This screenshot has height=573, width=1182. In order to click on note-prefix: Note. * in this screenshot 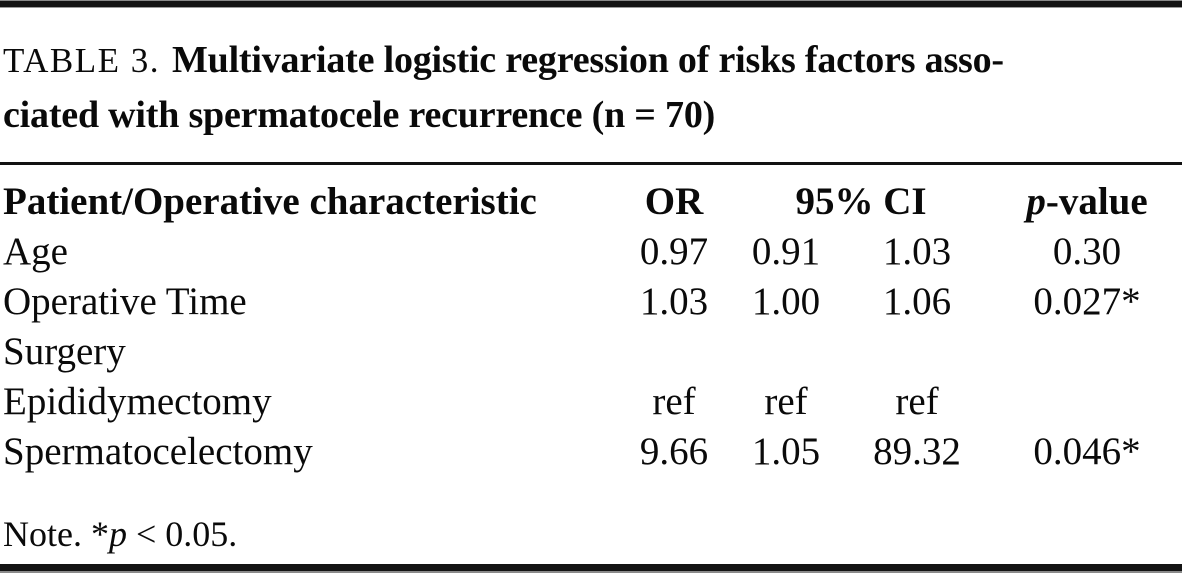, I will do `click(56, 534)`.